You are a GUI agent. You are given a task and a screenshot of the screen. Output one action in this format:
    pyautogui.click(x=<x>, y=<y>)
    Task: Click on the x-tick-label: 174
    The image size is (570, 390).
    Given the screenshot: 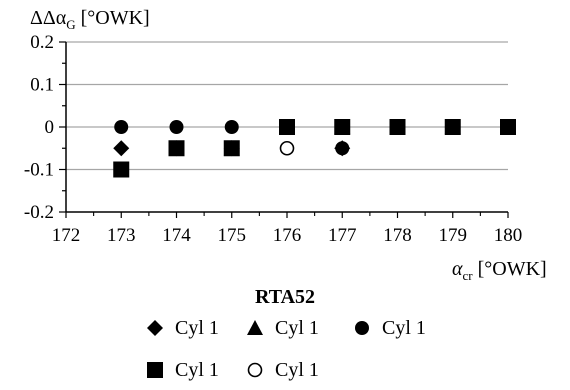 What is the action you would take?
    pyautogui.click(x=176, y=235)
    